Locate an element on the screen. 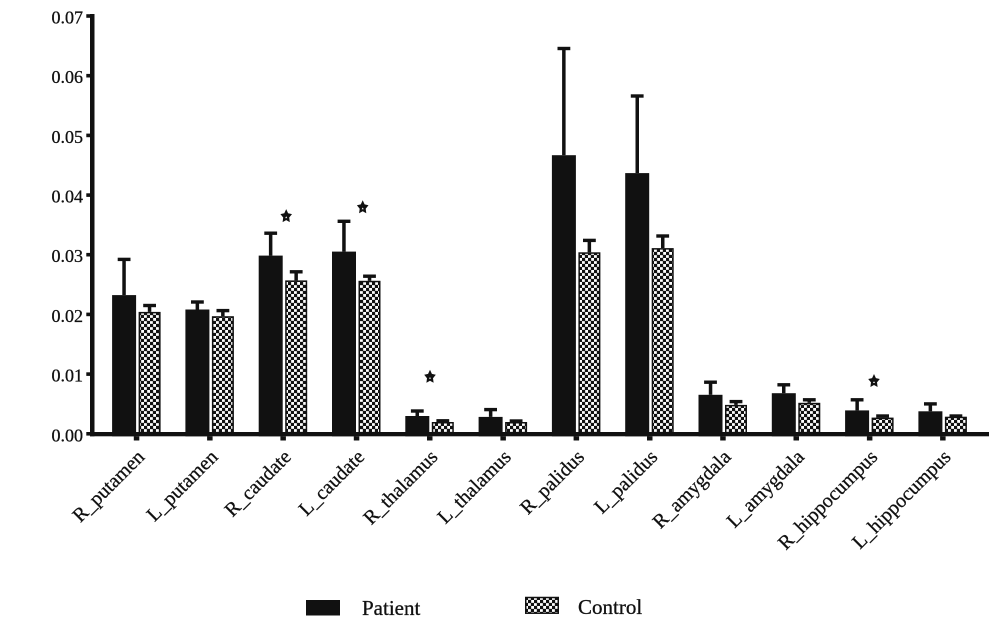 The height and width of the screenshot is (629, 1000). svg-text: Patient is located at coordinates (391, 608).